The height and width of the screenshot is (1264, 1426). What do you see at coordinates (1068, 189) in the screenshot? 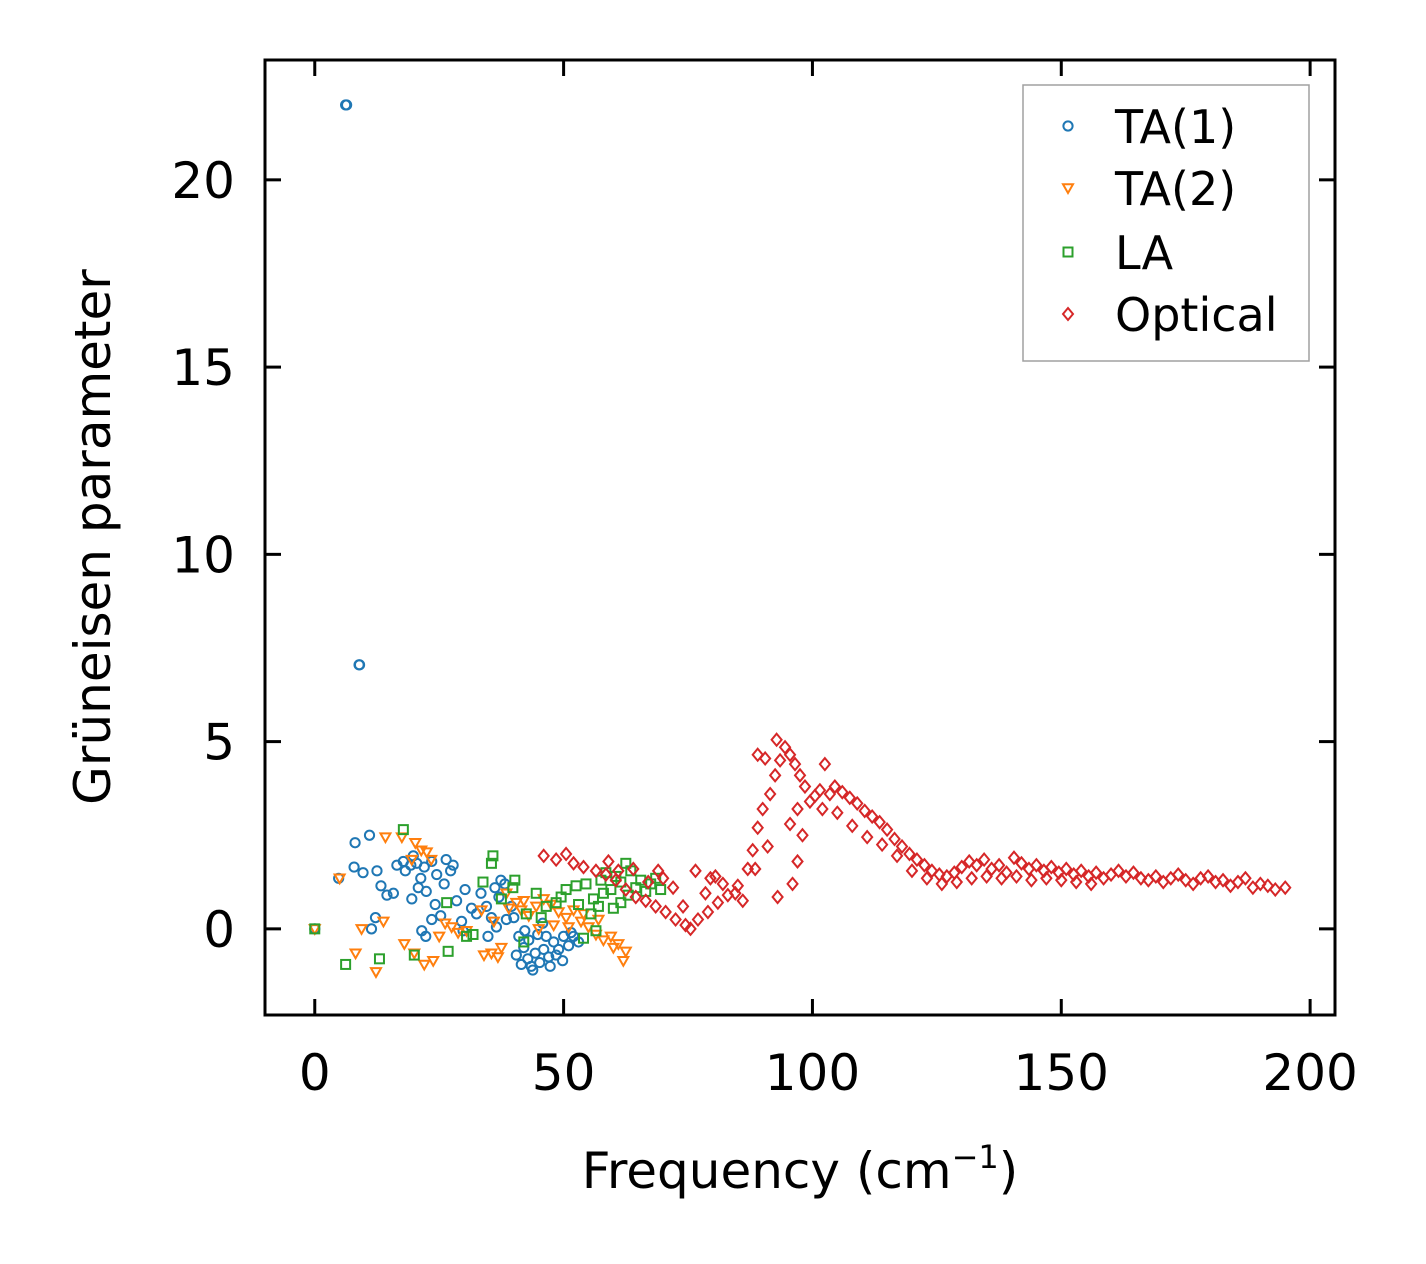
I see `legend-marker-ta2` at bounding box center [1068, 189].